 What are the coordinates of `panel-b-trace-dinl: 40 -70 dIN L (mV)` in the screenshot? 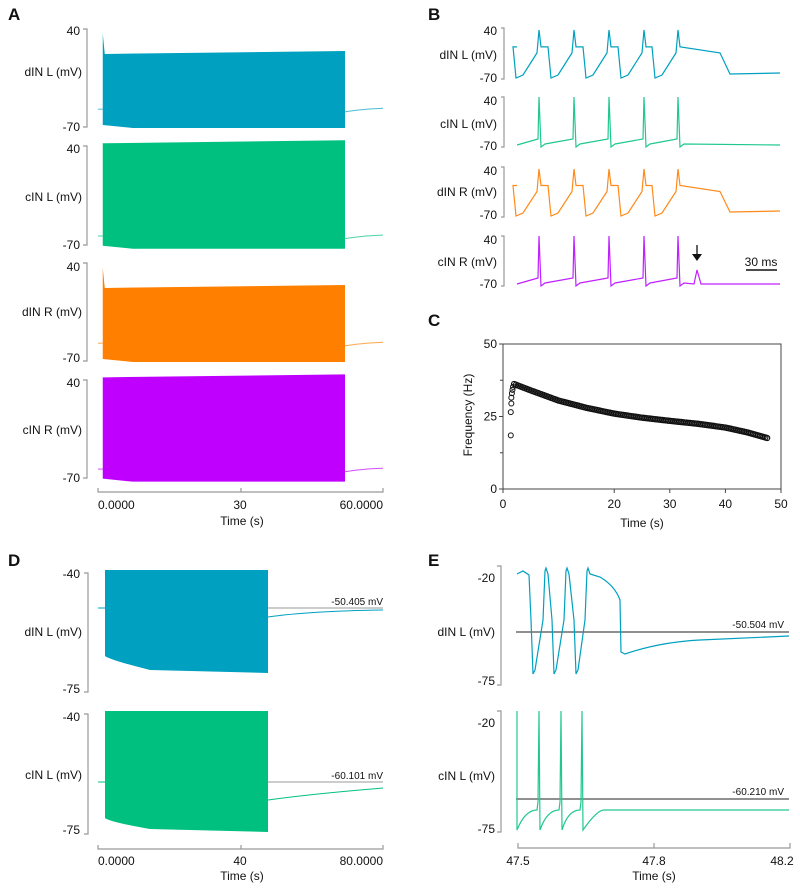 It's located at (610, 54).